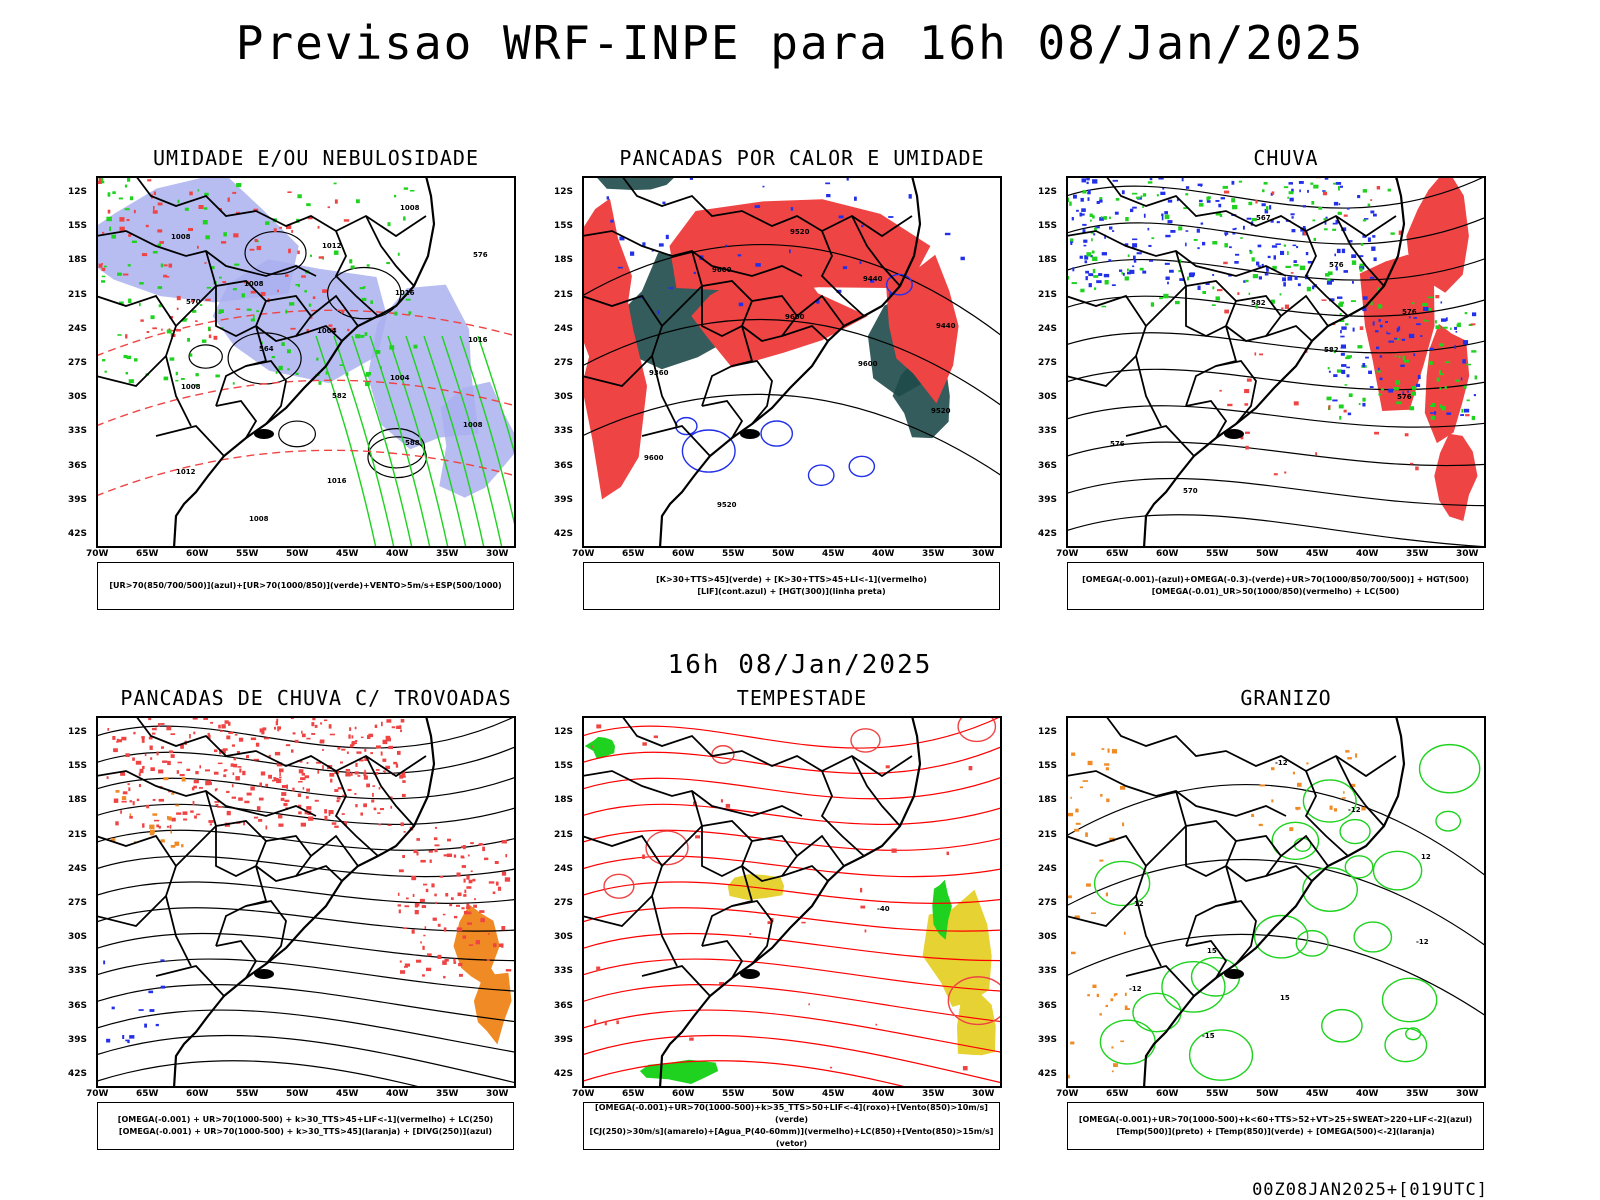 The height and width of the screenshot is (1200, 1600). What do you see at coordinates (400, 378) in the screenshot?
I see `contour-value-label: 1004` at bounding box center [400, 378].